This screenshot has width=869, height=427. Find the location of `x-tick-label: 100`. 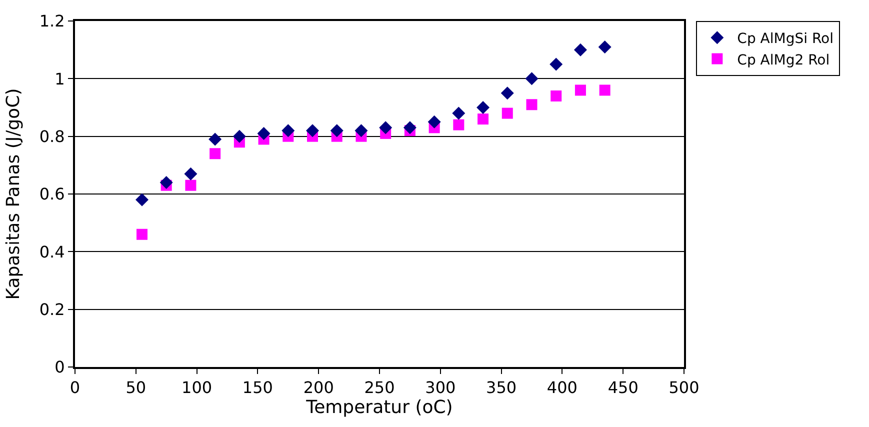

x-tick-label: 100 is located at coordinates (197, 388).